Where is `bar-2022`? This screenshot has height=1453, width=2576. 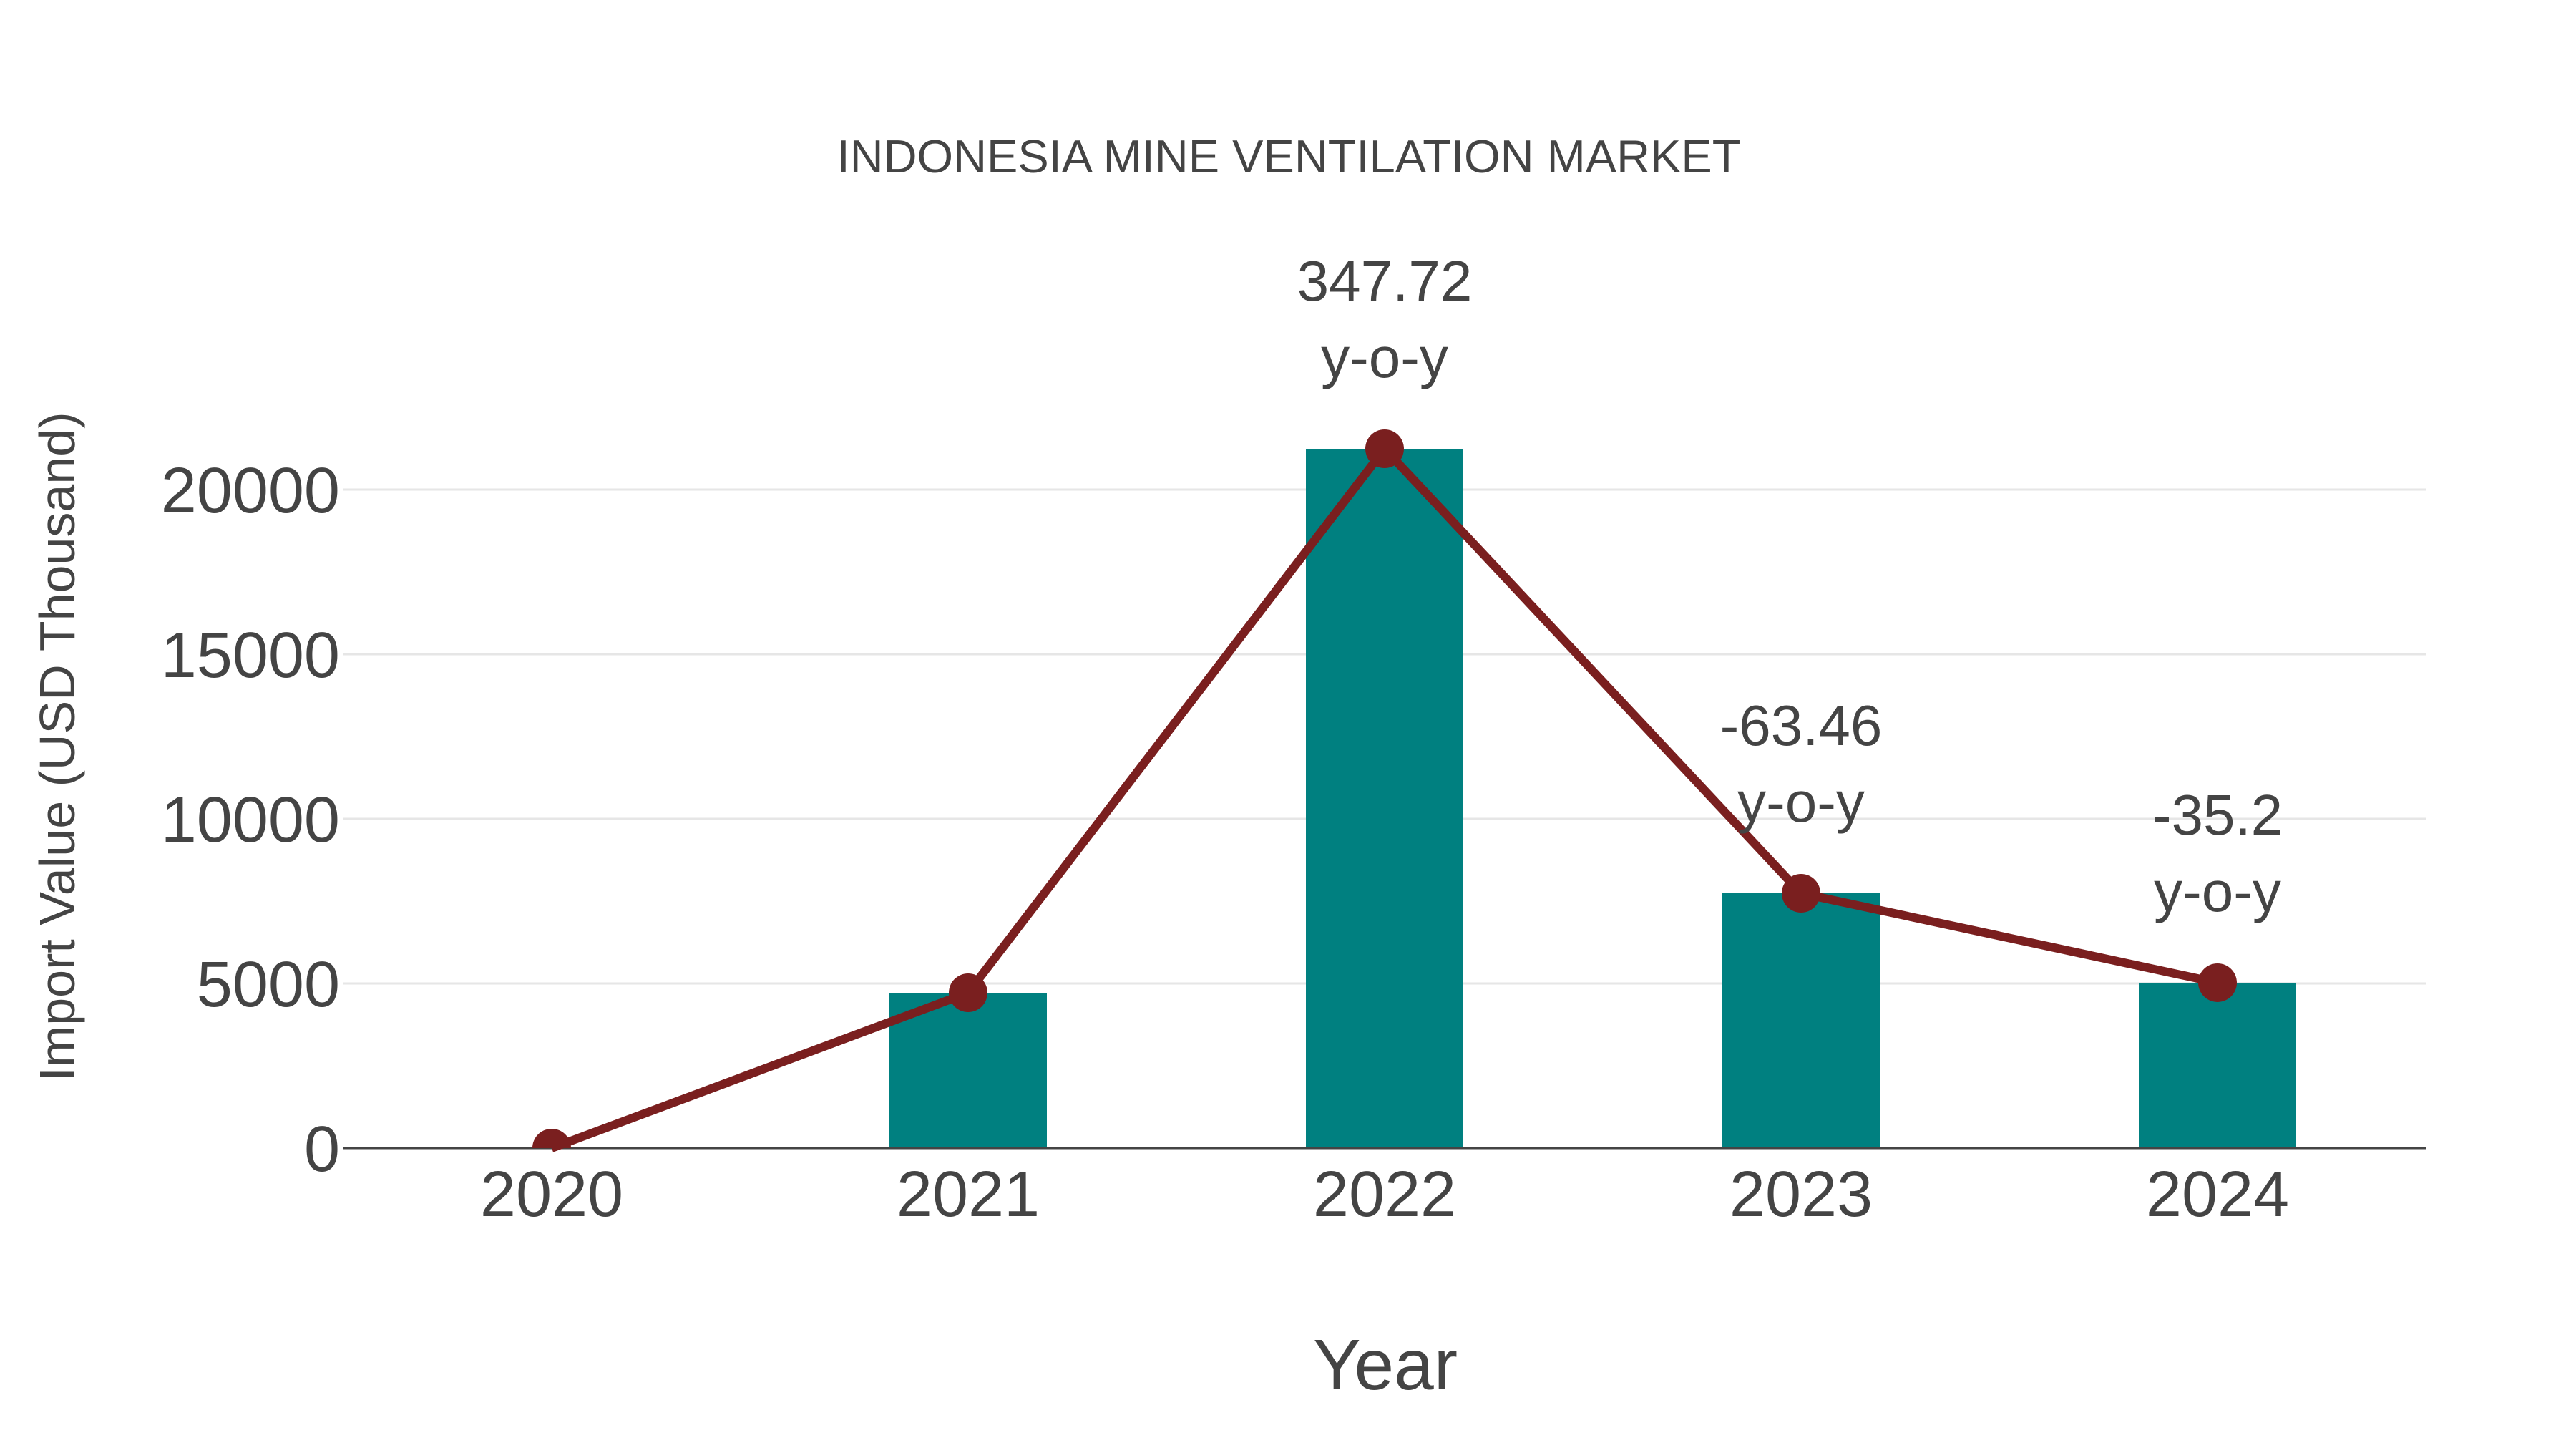 bar-2022 is located at coordinates (1384, 799).